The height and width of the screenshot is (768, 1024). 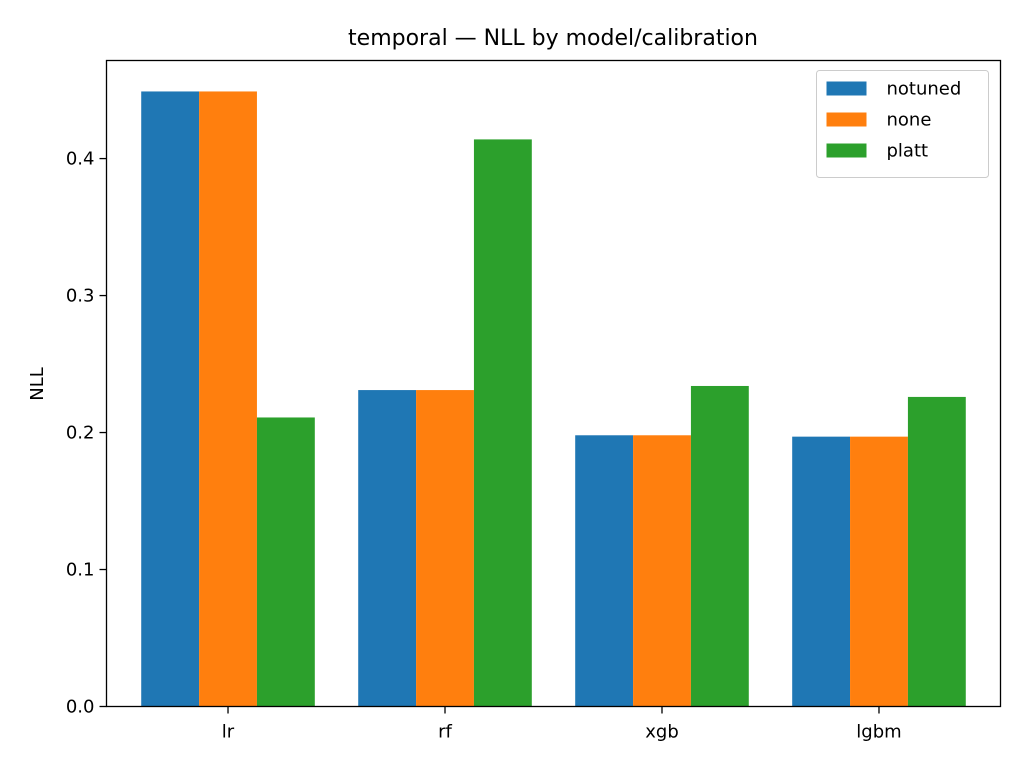 What do you see at coordinates (878, 732) in the screenshot?
I see `x-tick-label-lgbm: lgbm` at bounding box center [878, 732].